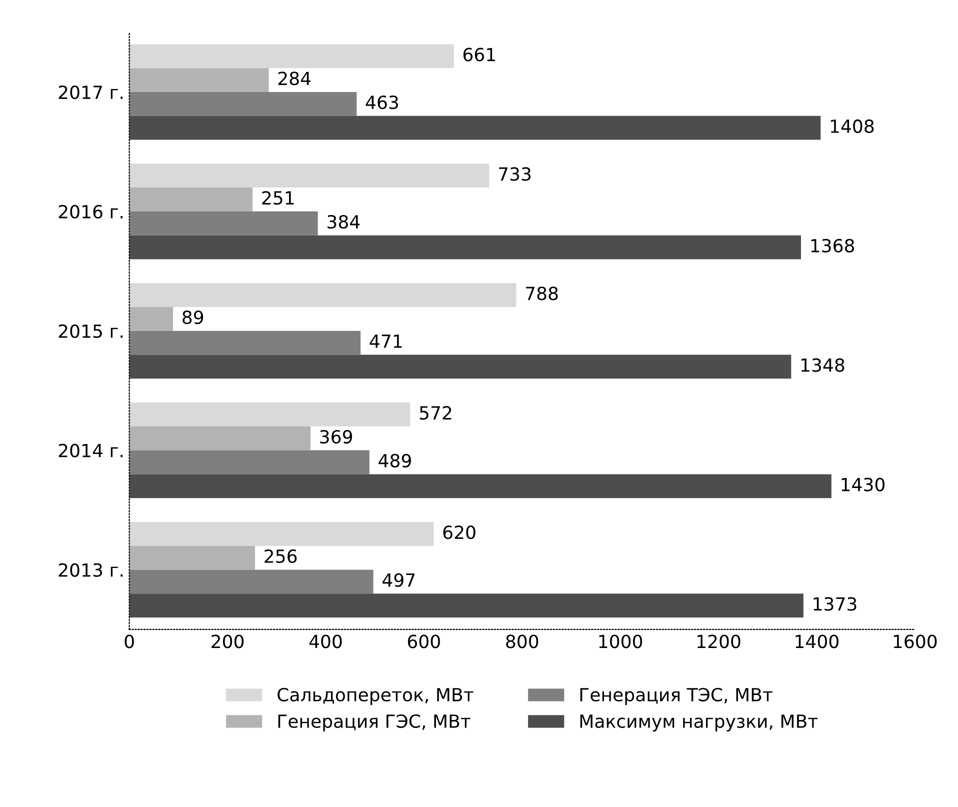 The height and width of the screenshot is (807, 958). Describe the element at coordinates (129, 641) in the screenshot. I see `x-tick-label: 0` at that location.